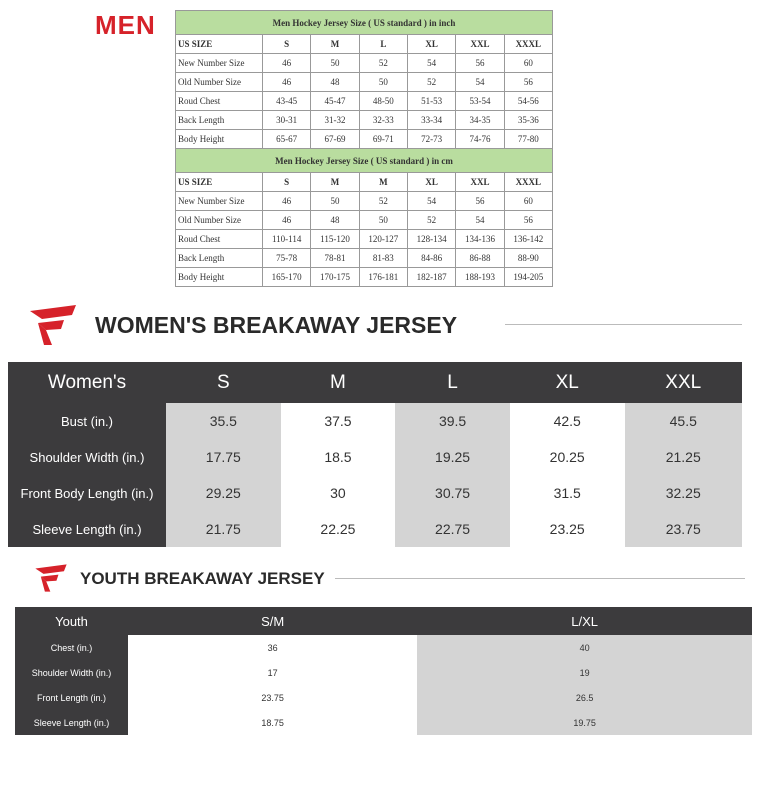 This screenshot has height=790, width=768. I want to click on table-cell: 21.75, so click(223, 529).